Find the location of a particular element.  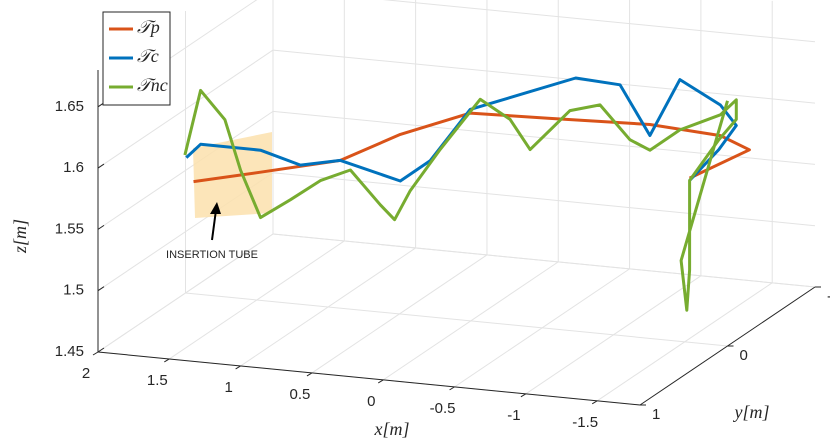

y-tick-label: 1 is located at coordinates (656, 414).